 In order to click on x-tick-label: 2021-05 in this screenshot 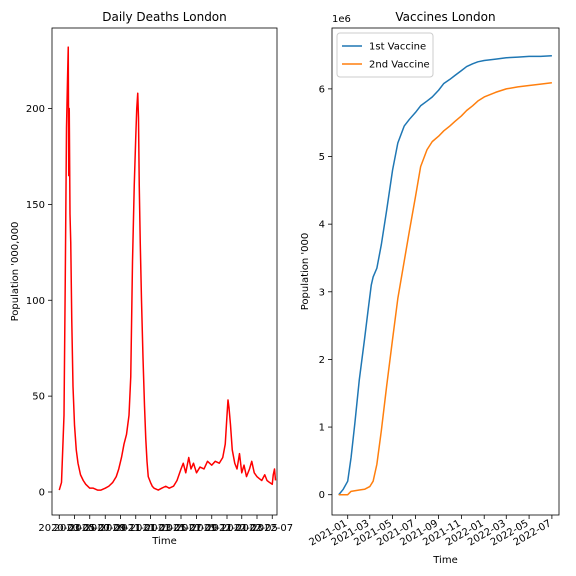, I will do `click(166, 528)`.